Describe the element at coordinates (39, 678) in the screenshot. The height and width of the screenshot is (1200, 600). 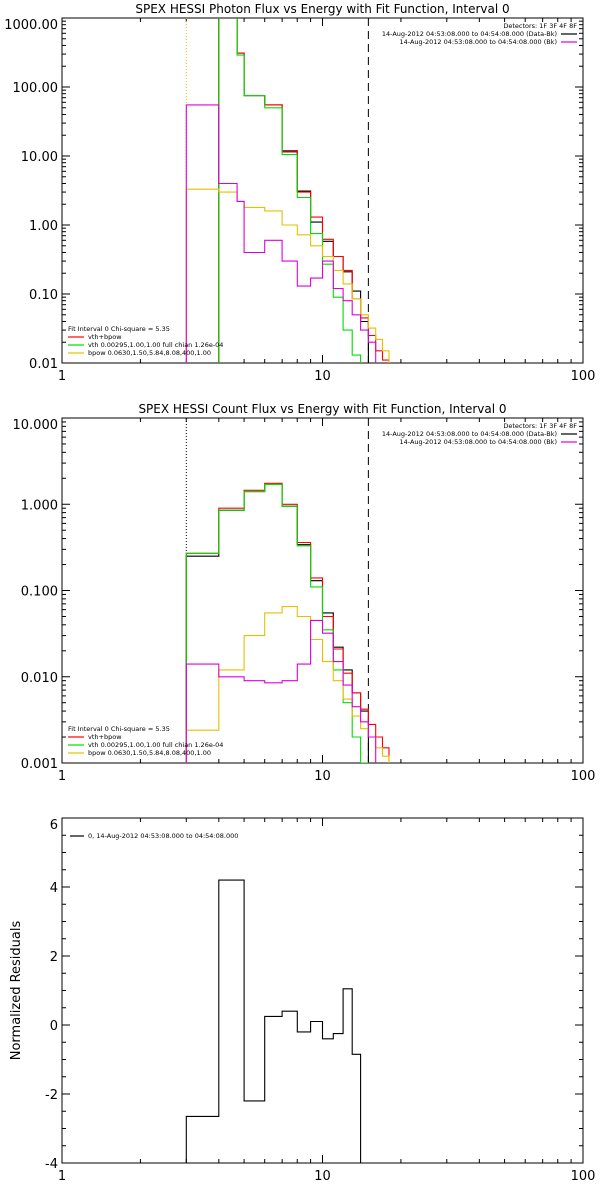
I see `y-tick-label: 0.010` at that location.